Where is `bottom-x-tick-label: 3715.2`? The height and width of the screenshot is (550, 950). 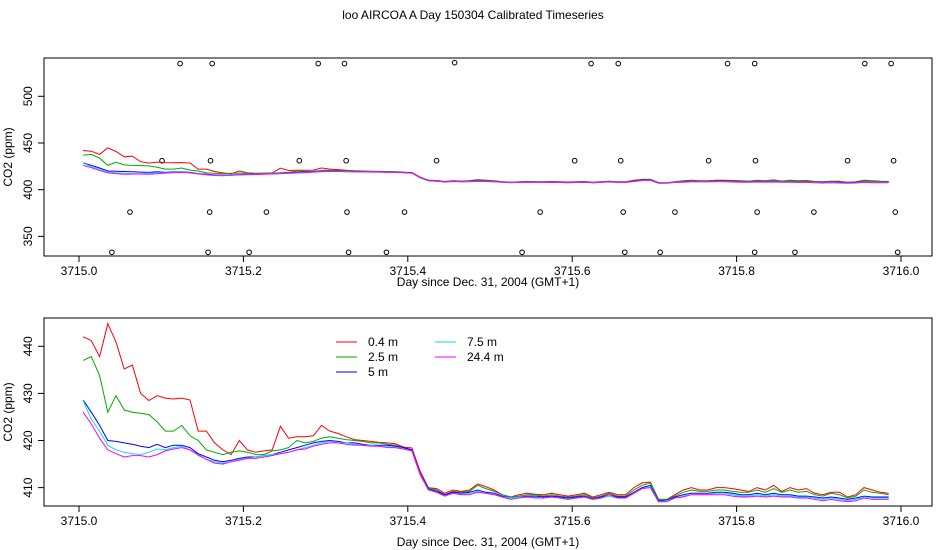 bottom-x-tick-label: 3715.2 is located at coordinates (243, 521).